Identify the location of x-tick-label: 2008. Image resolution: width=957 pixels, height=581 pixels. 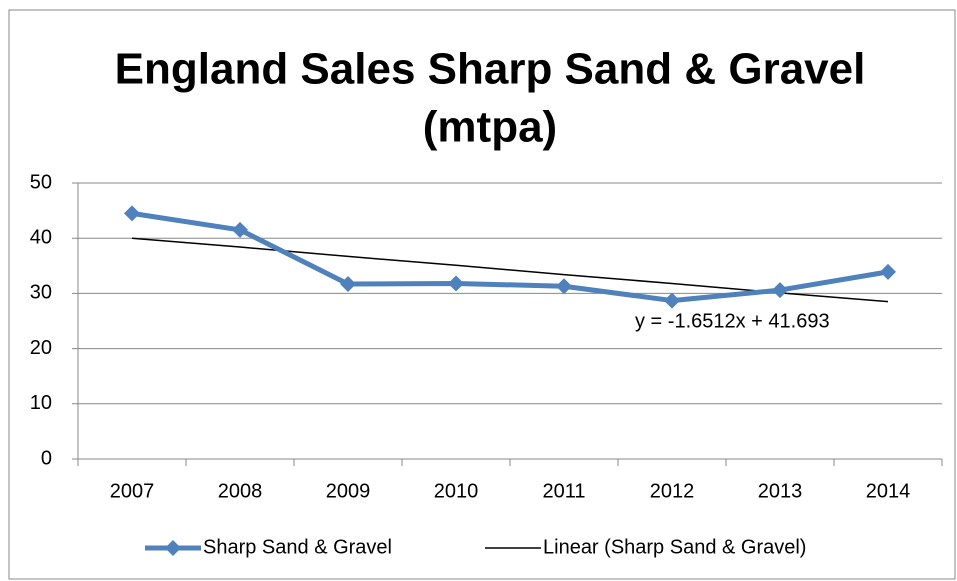
(240, 491).